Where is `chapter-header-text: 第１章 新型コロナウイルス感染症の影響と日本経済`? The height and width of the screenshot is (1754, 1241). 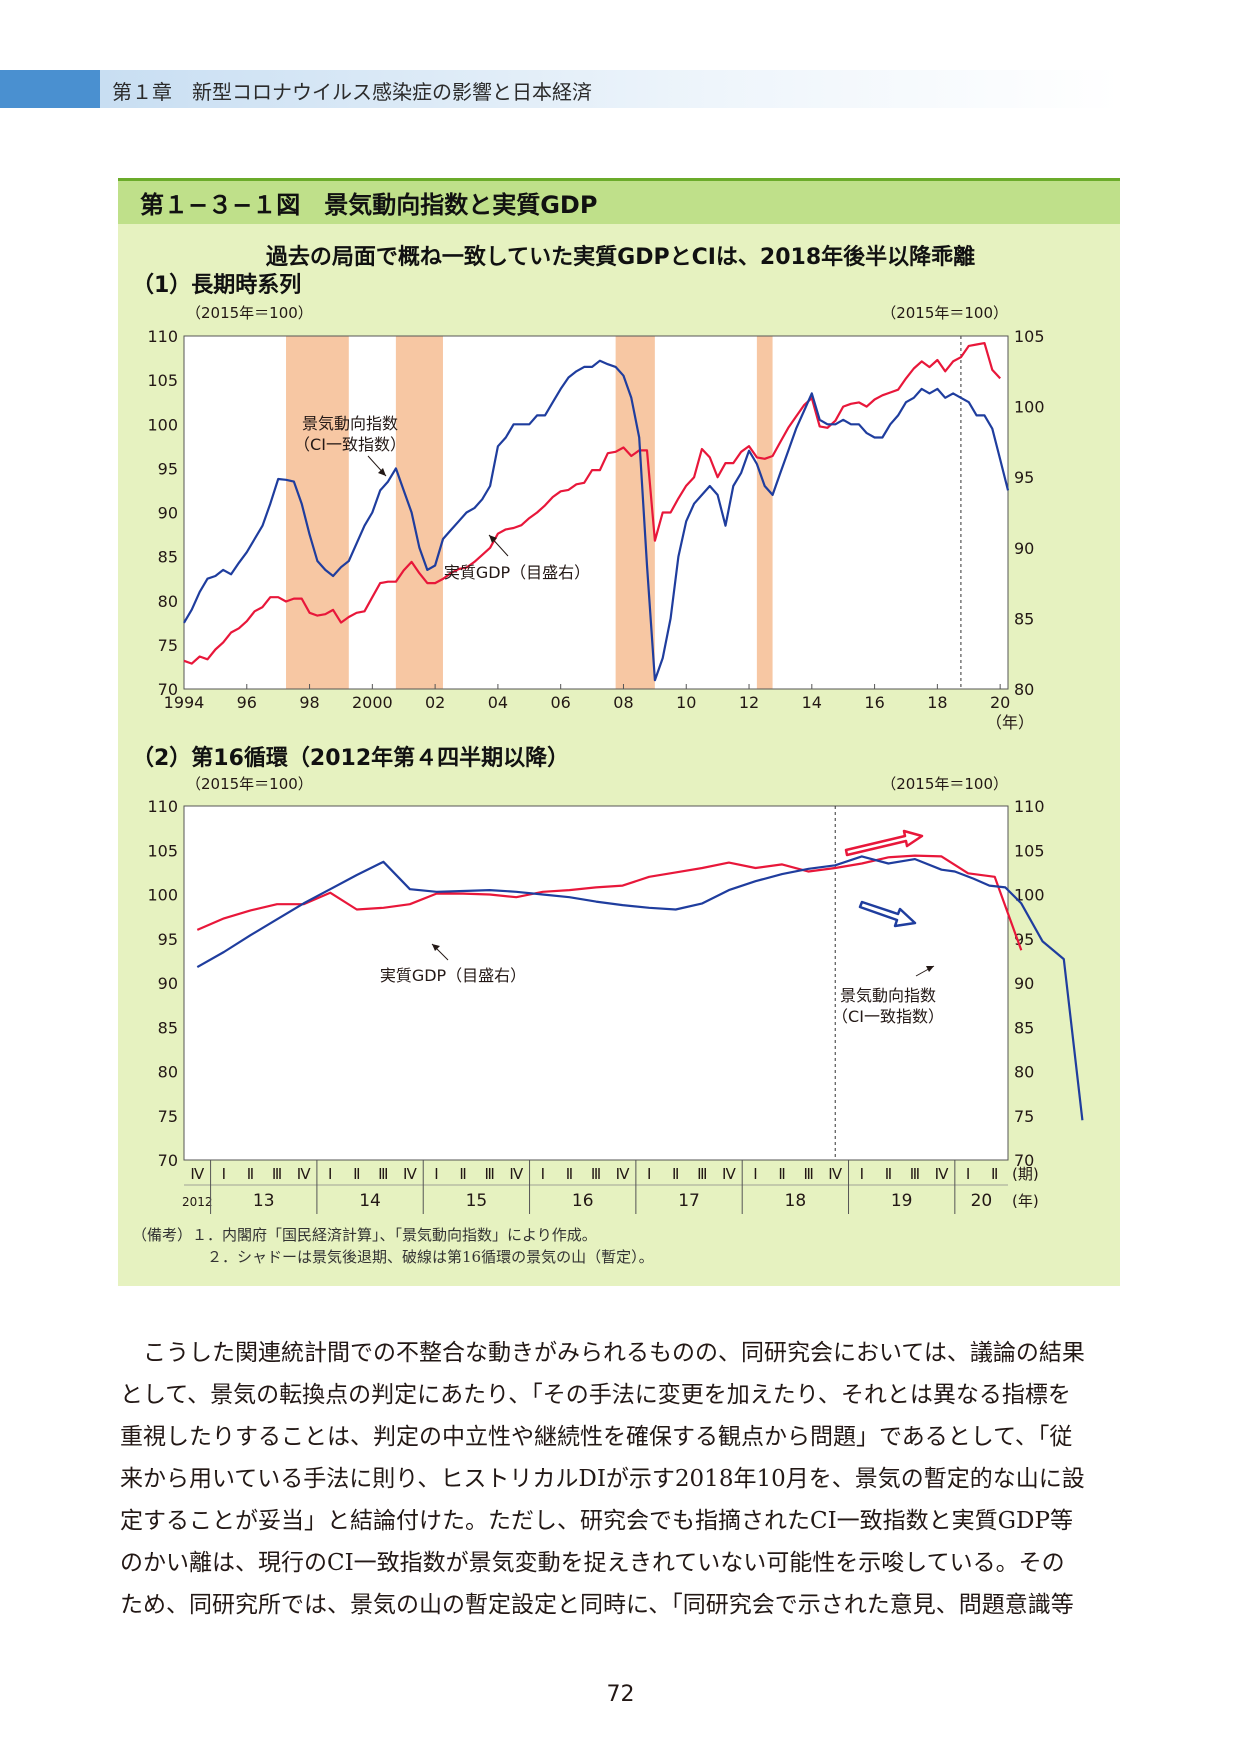 chapter-header-text: 第１章 新型コロナウイルス感染症の影響と日本経済 is located at coordinates (352, 92).